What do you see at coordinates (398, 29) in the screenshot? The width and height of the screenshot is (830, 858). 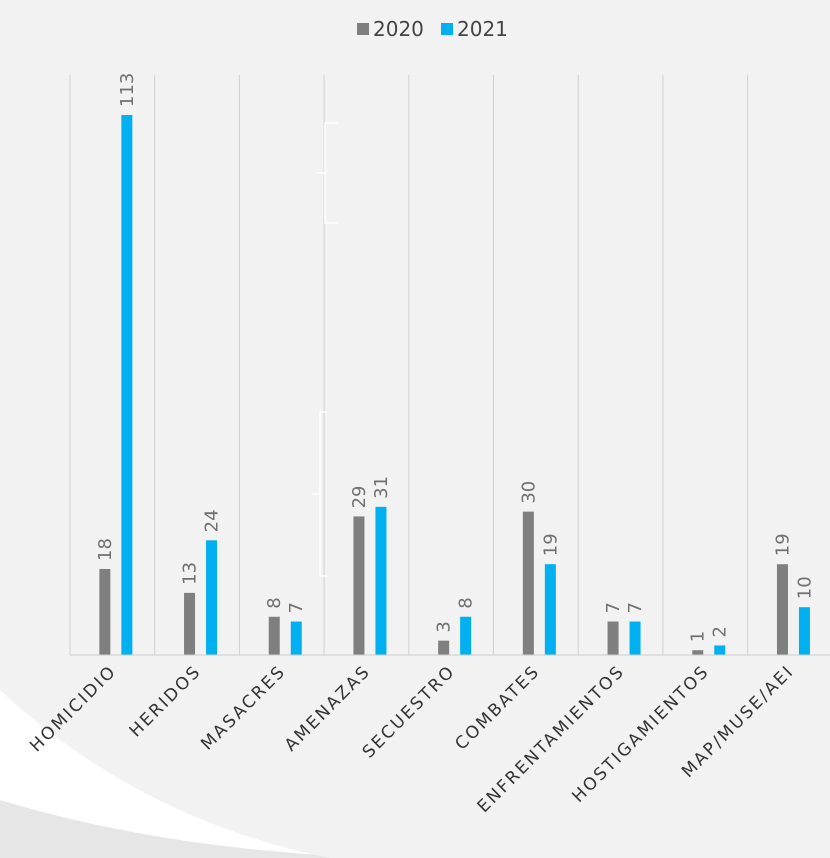 I see `legend-label-2020: 2020` at bounding box center [398, 29].